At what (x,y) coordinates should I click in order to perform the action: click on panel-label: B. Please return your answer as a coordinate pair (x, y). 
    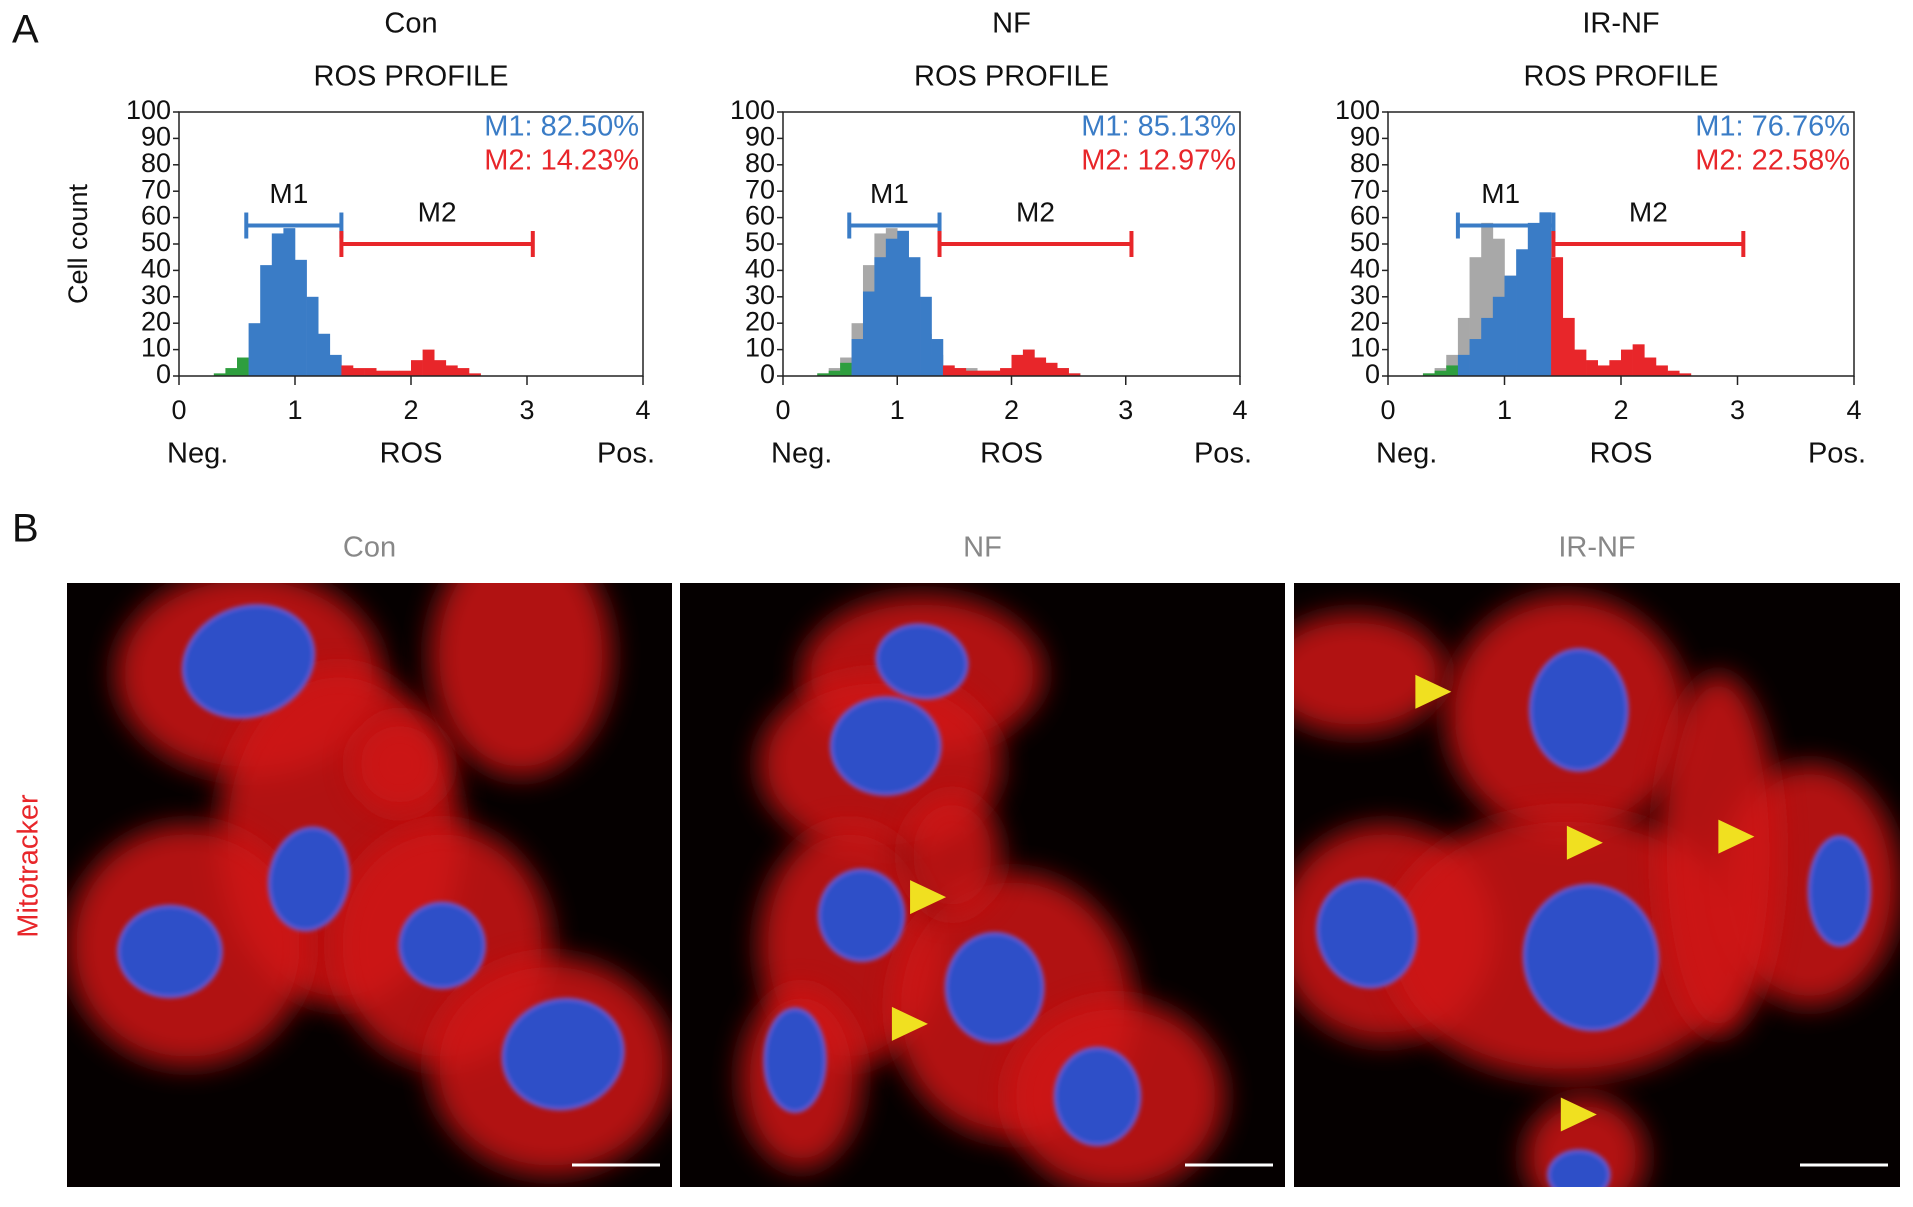
    Looking at the image, I should click on (25, 529).